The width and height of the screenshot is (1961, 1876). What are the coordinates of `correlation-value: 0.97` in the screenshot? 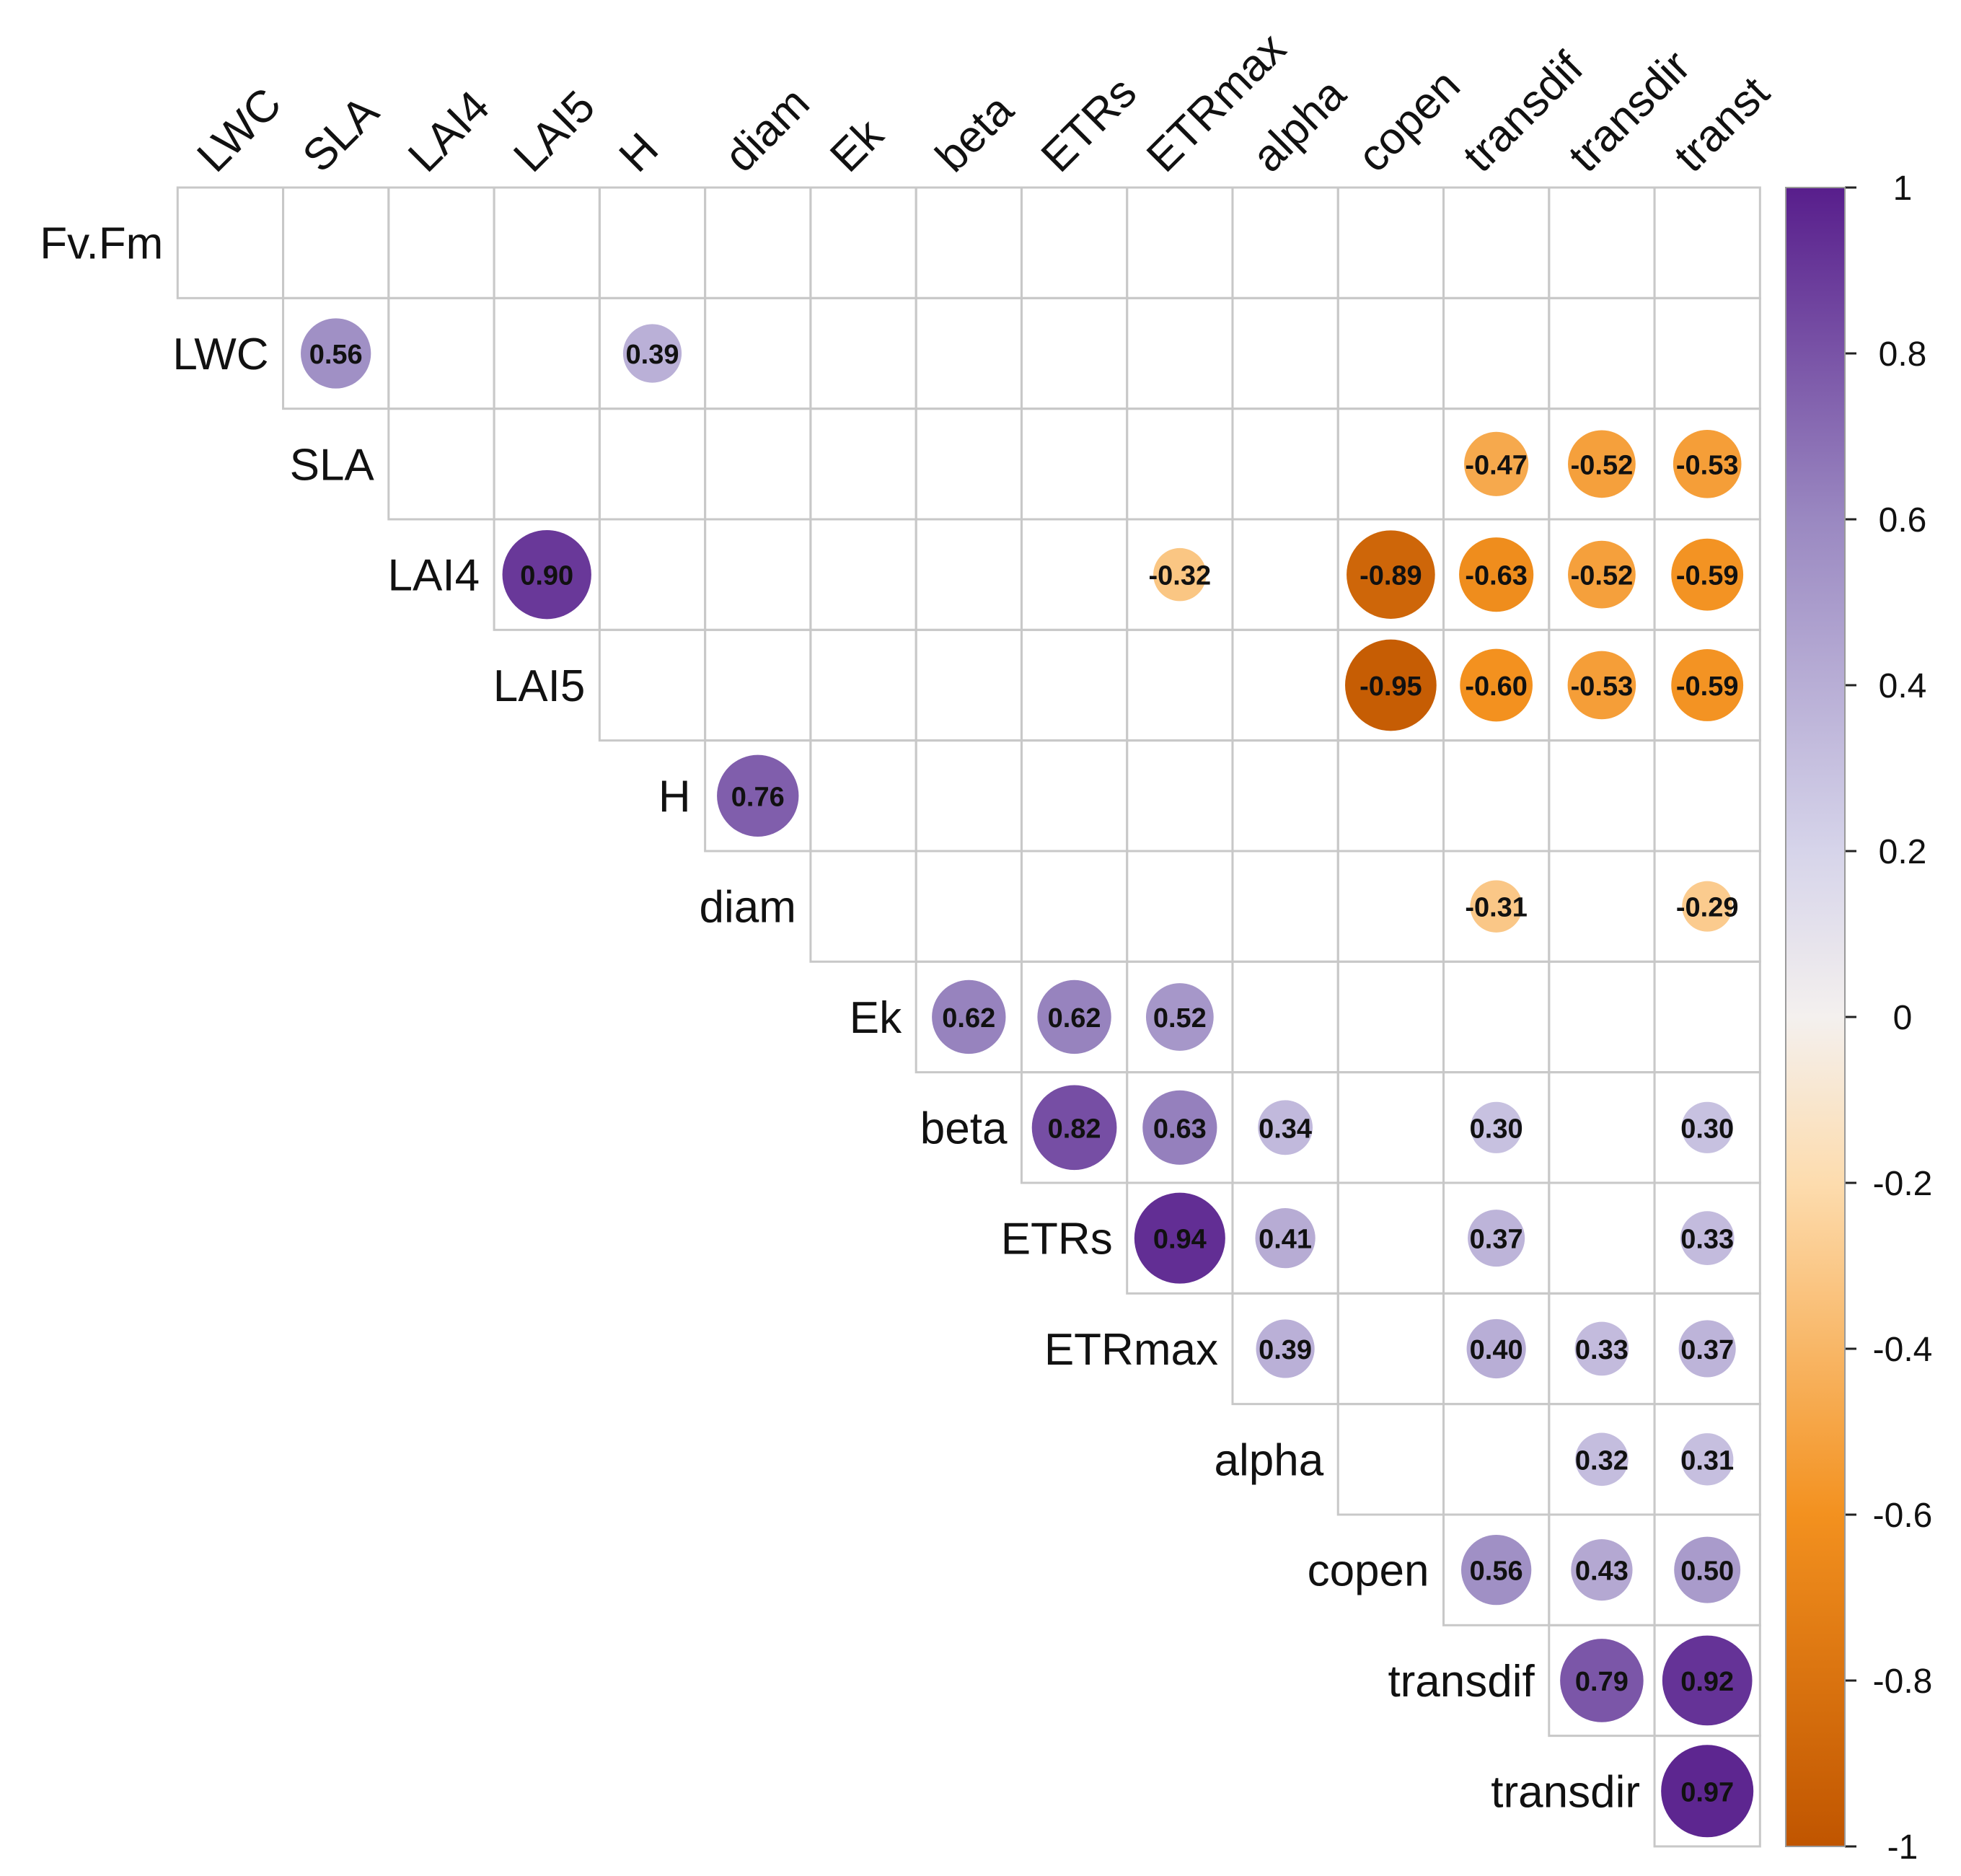 It's located at (1707, 1792).